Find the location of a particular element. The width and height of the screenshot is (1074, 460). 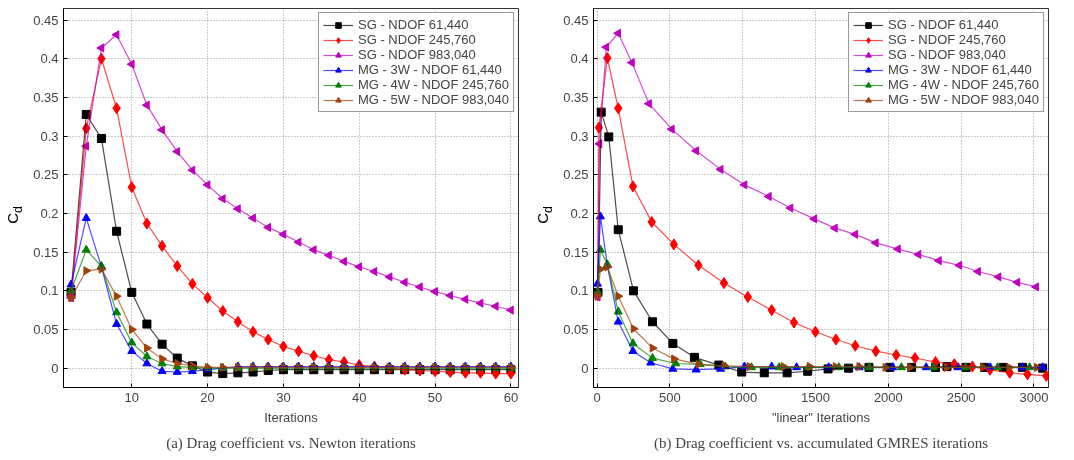

x-tick-label: 60 is located at coordinates (511, 397).